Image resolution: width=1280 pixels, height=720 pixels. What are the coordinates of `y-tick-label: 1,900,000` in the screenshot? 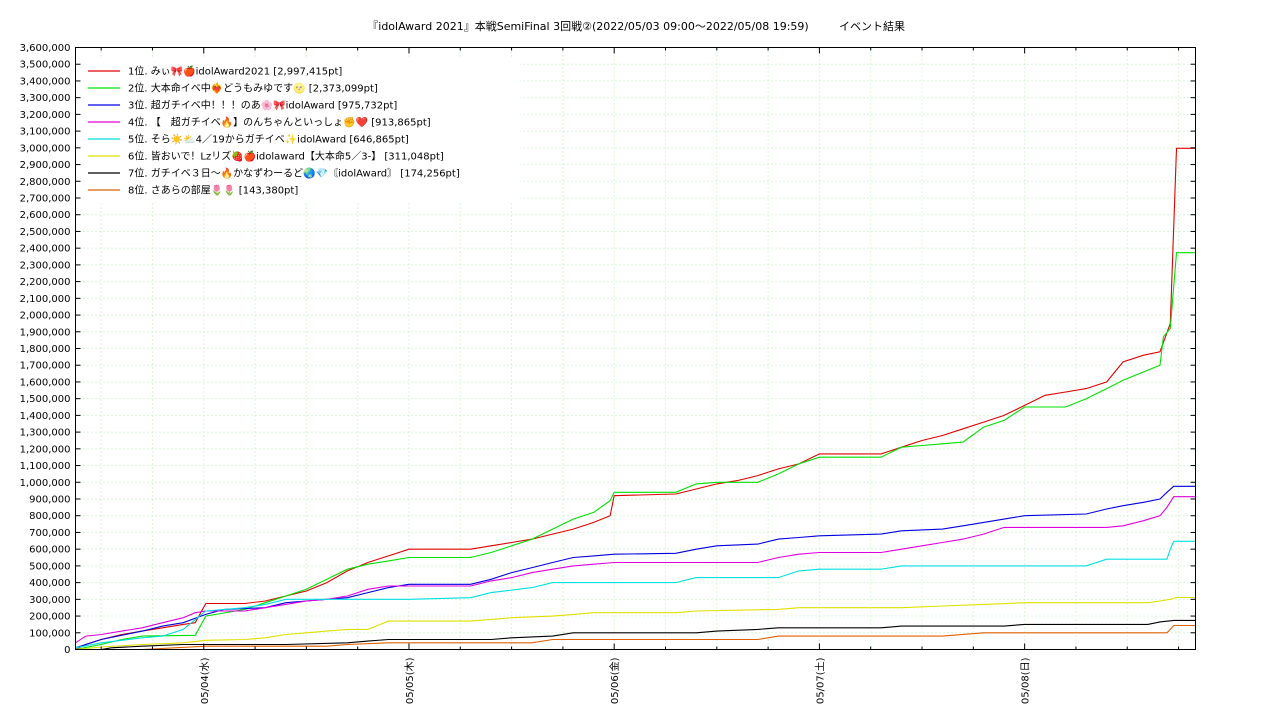 It's located at (45, 332).